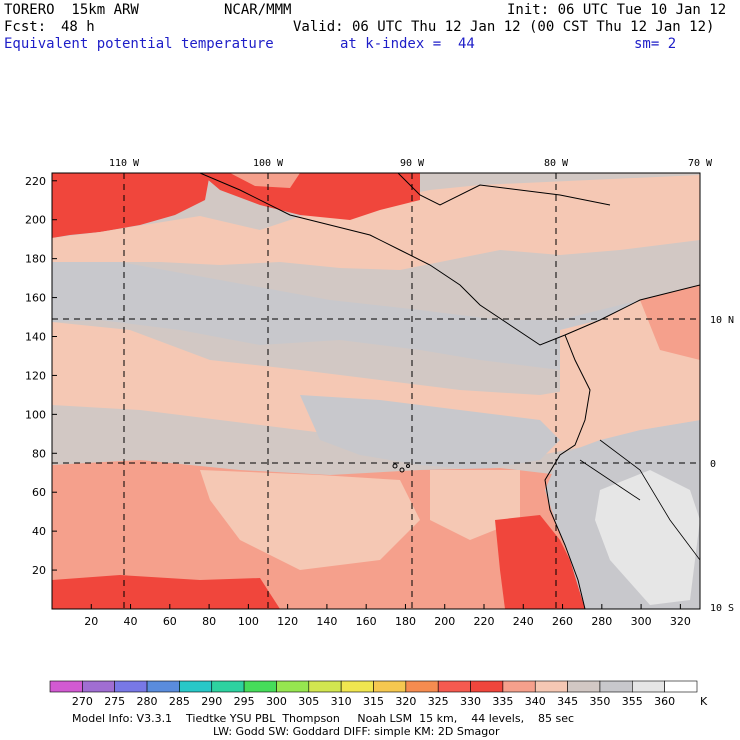 This screenshot has height=740, width=740. What do you see at coordinates (470, 701) in the screenshot?
I see `color-bar-label: 330` at bounding box center [470, 701].